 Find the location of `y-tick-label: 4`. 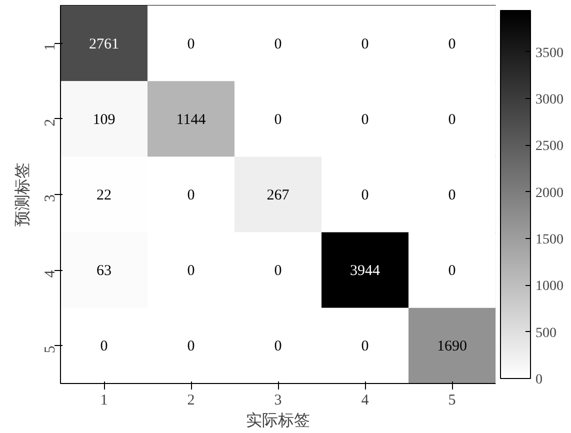

y-tick-label: 4 is located at coordinates (50, 274).